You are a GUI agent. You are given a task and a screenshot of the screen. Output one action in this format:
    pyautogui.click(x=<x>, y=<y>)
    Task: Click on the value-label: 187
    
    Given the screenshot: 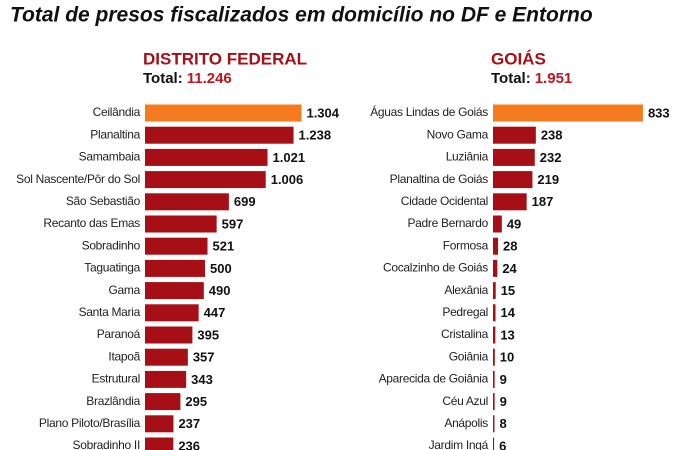 What is the action you would take?
    pyautogui.click(x=543, y=201)
    